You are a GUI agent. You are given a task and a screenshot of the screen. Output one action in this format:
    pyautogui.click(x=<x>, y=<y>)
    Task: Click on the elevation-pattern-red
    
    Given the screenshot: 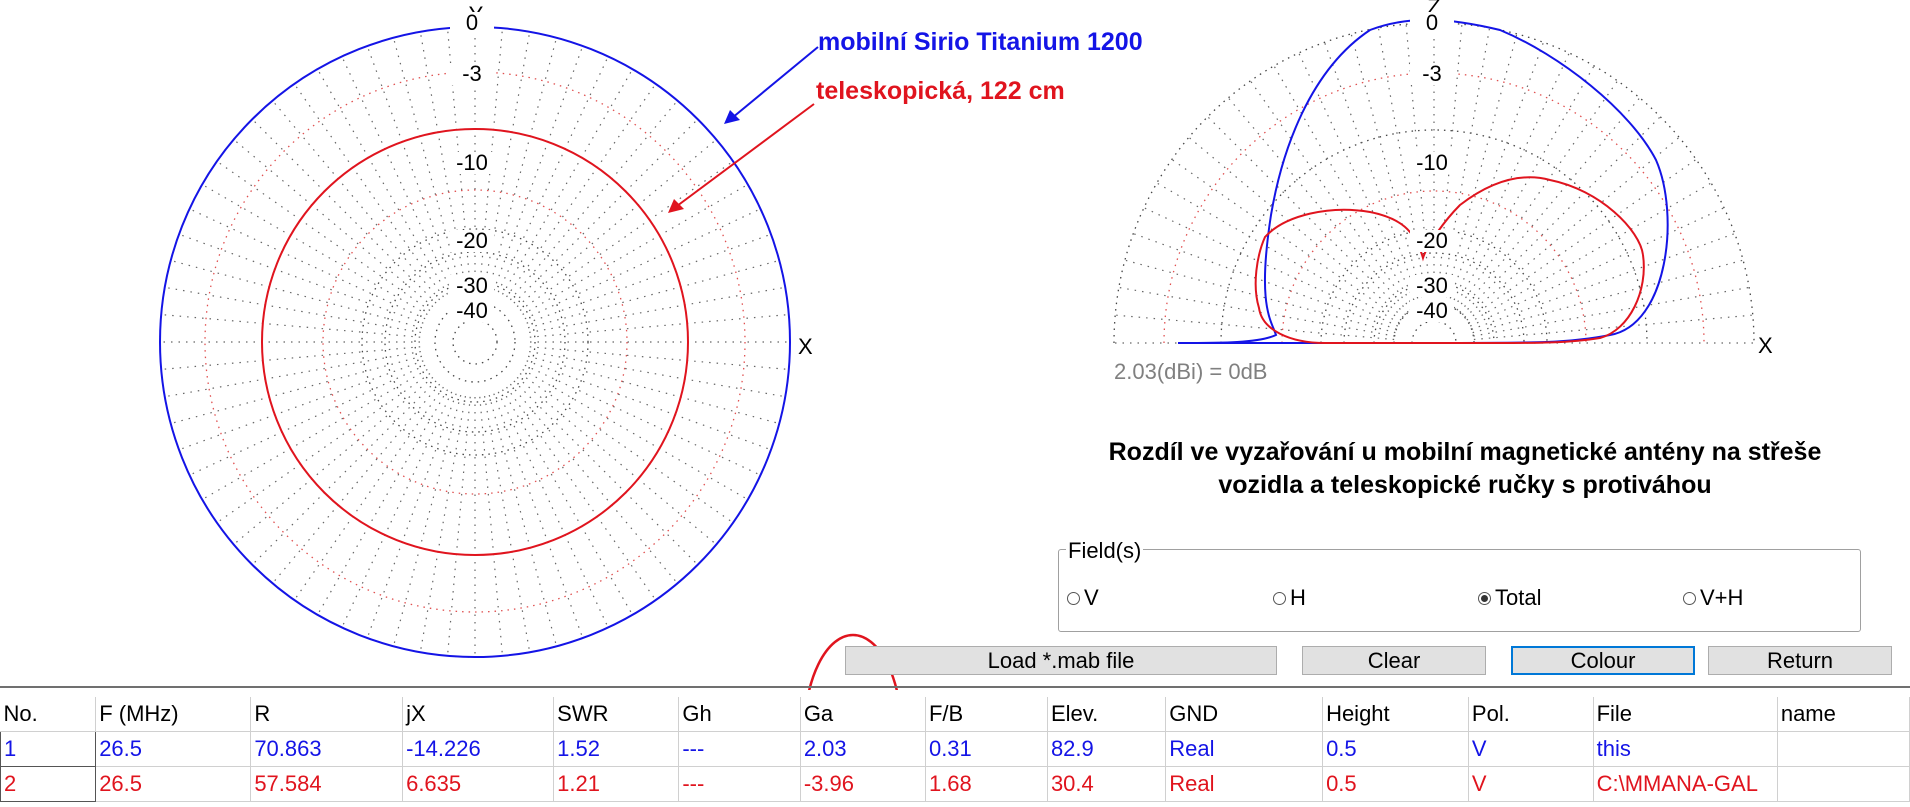 What is the action you would take?
    pyautogui.click(x=1449, y=260)
    